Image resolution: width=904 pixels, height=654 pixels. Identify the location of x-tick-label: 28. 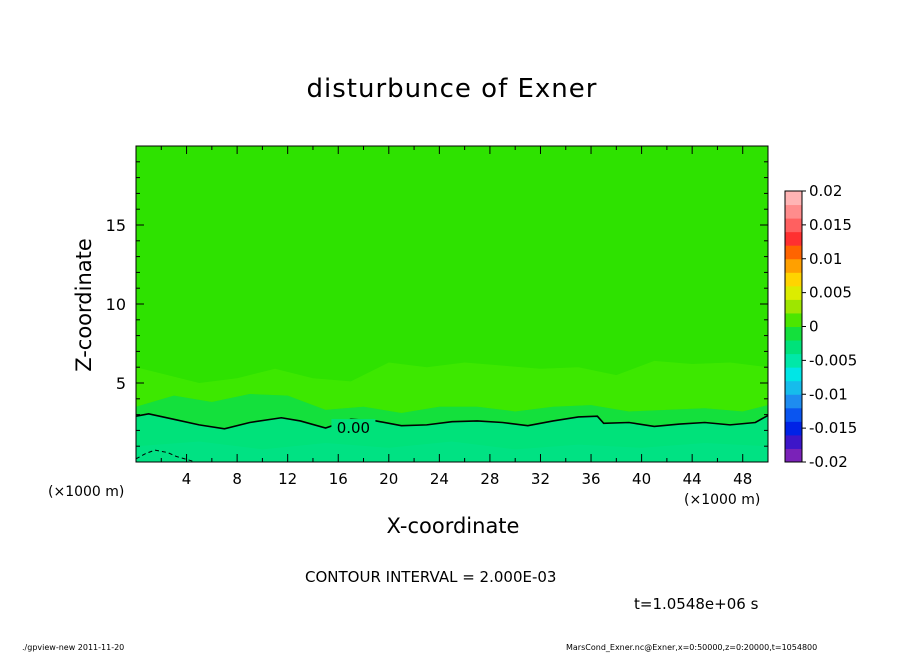
(489, 479).